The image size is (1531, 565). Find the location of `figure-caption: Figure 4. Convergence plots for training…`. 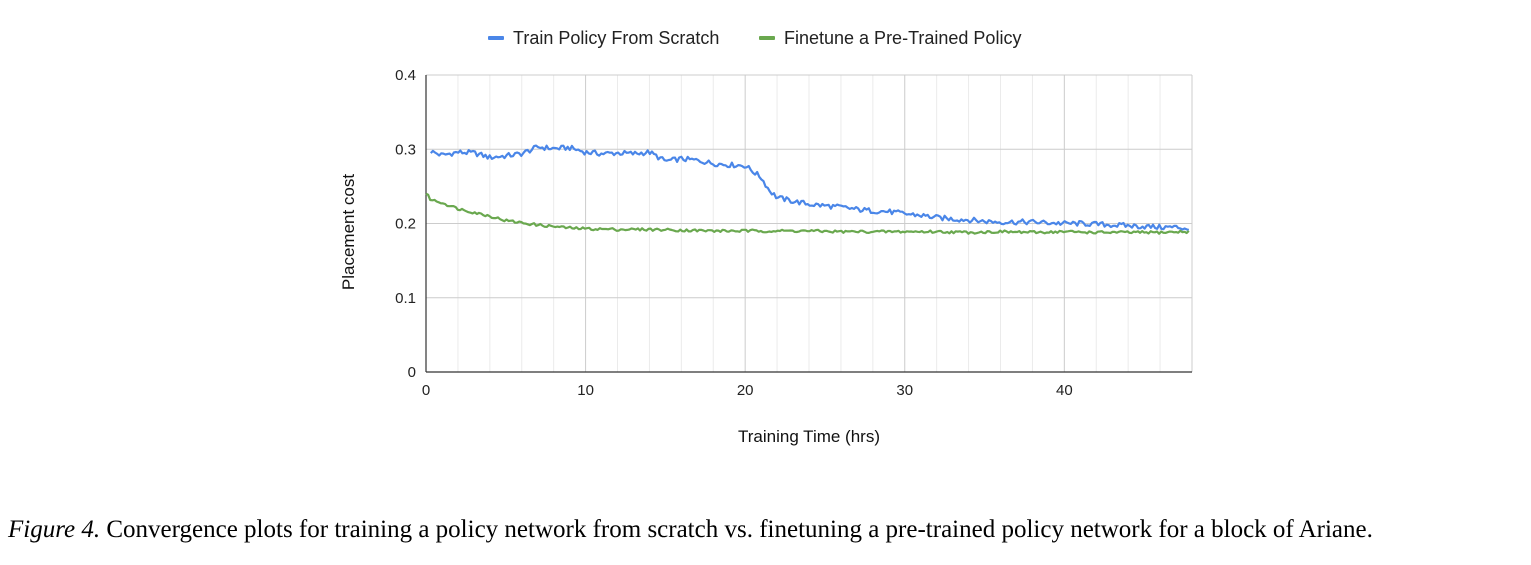

figure-caption: Figure 4. Convergence plots for training… is located at coordinates (768, 530).